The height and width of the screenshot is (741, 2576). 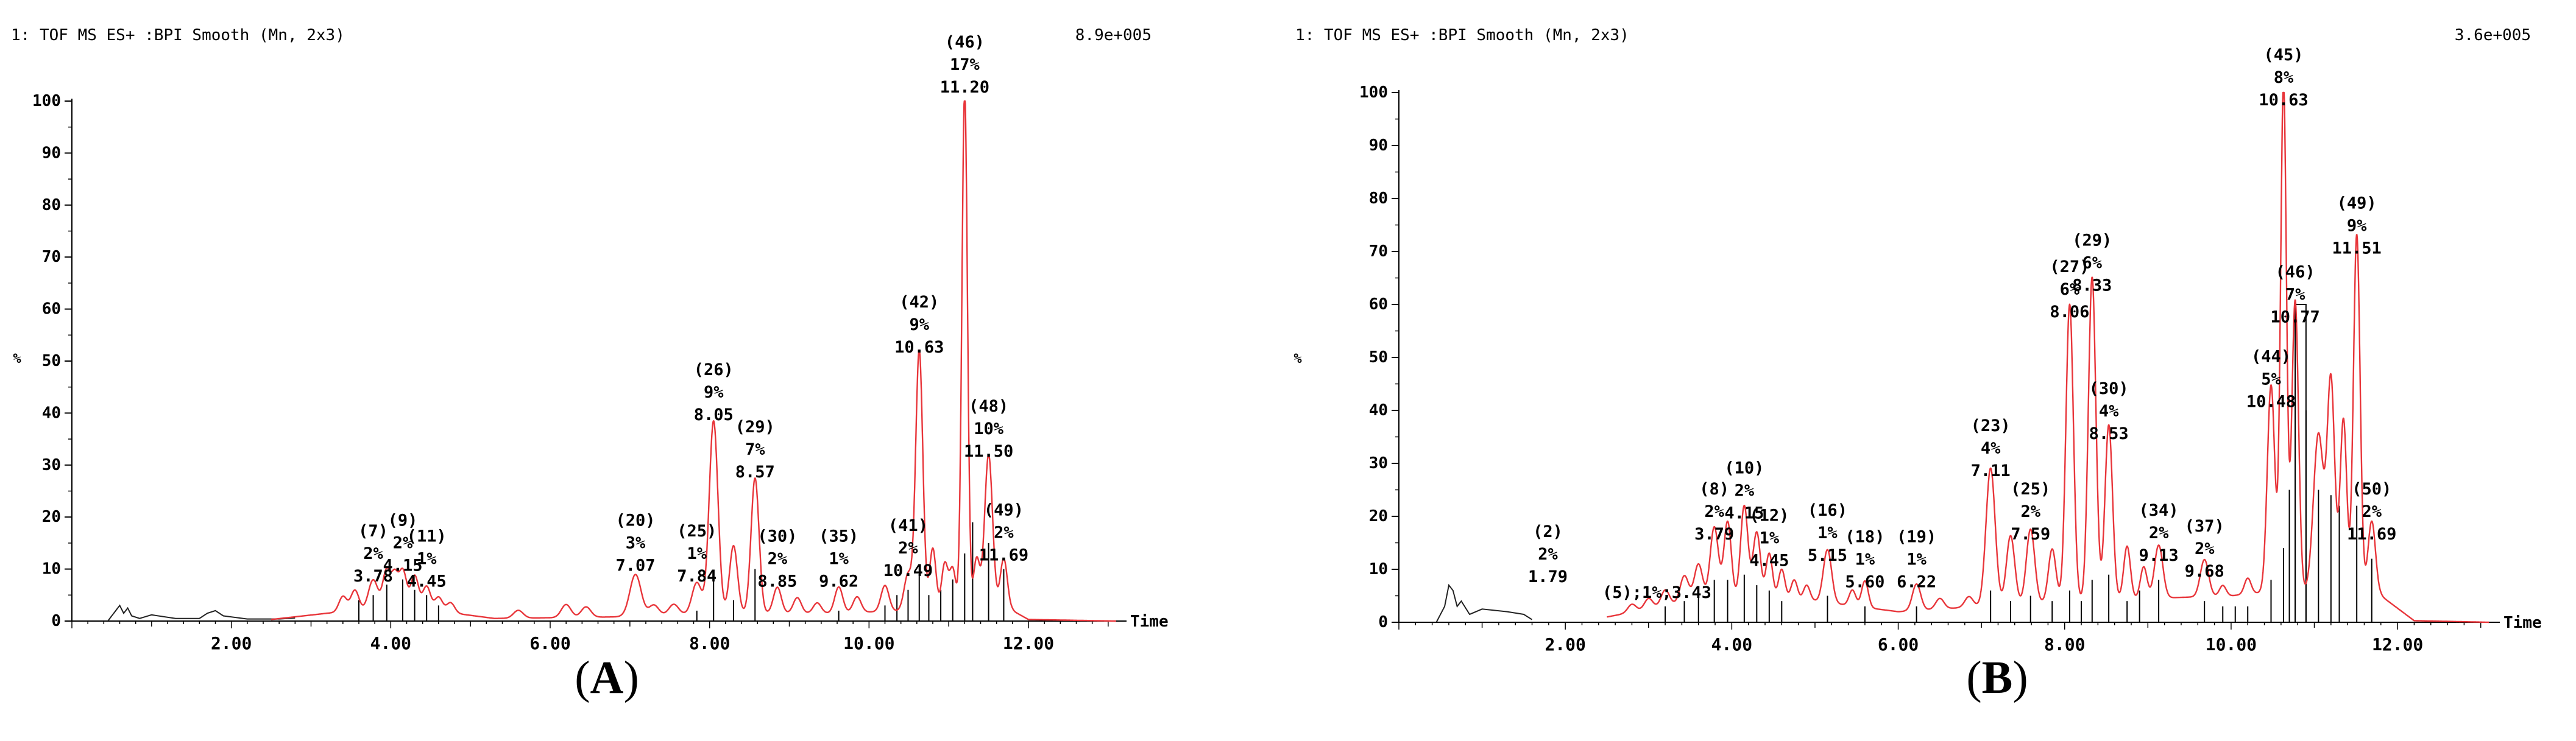 I want to click on peak-annotation: 8.85, so click(x=777, y=582).